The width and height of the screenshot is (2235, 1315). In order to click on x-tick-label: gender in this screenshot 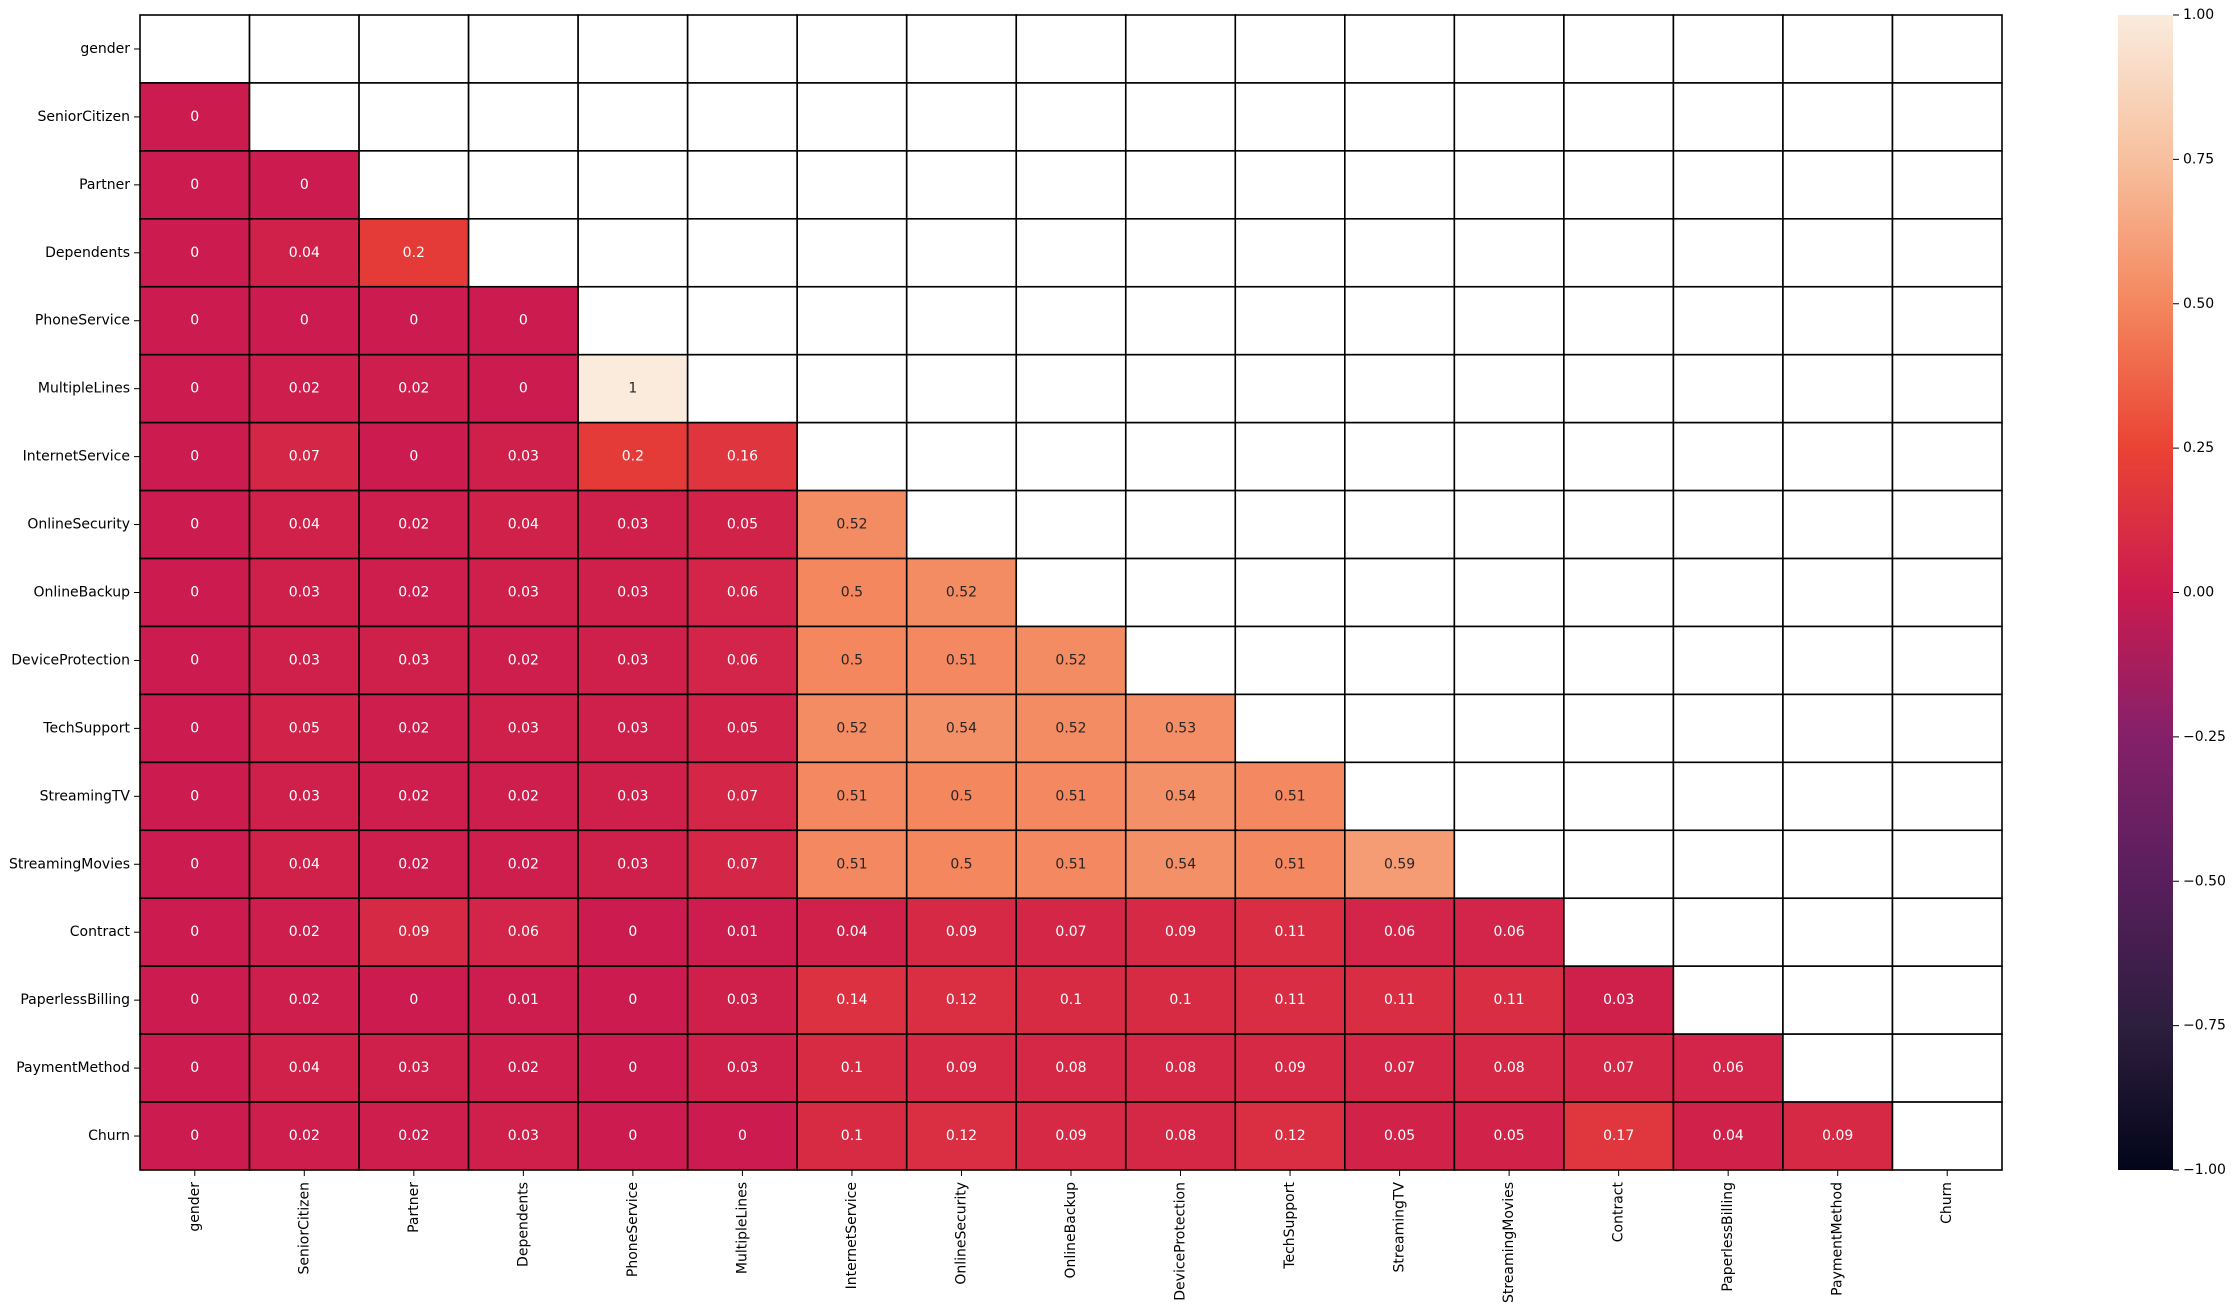, I will do `click(195, 1207)`.